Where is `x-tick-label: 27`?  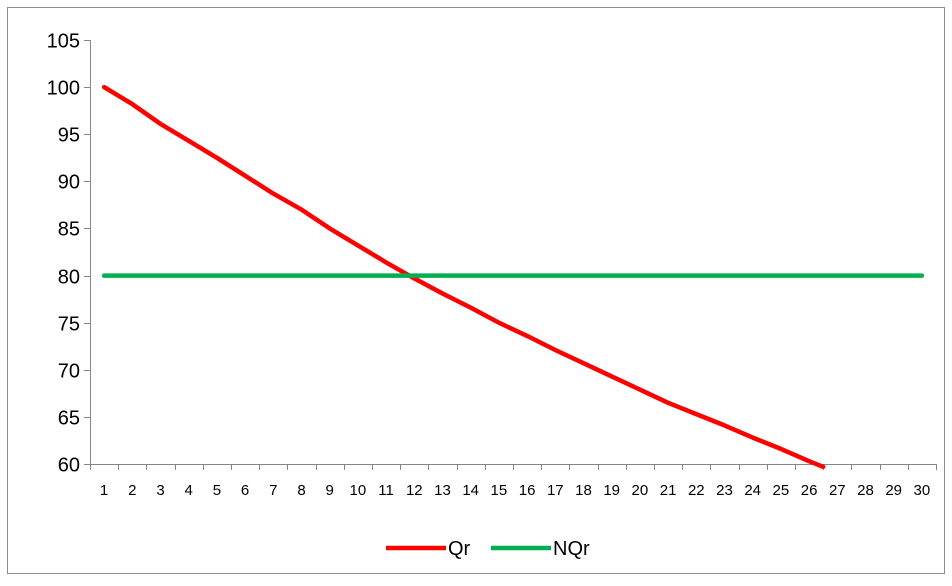 x-tick-label: 27 is located at coordinates (837, 490).